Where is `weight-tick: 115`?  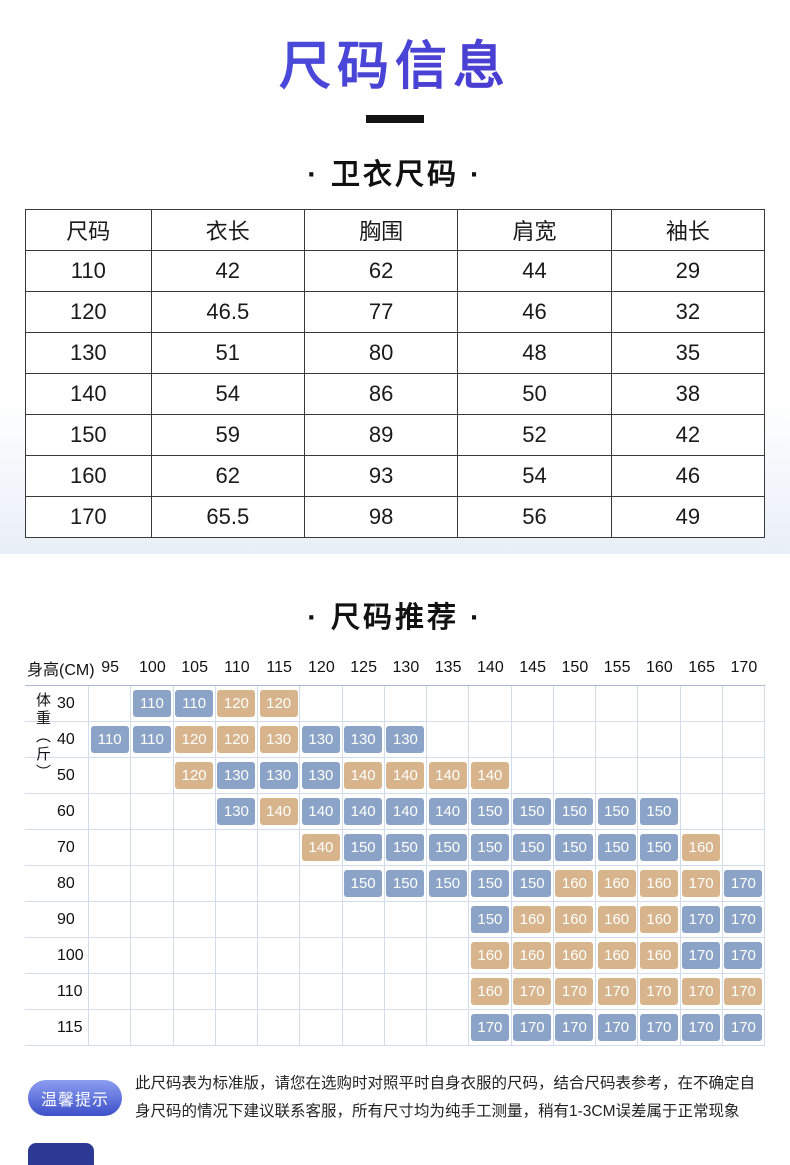 weight-tick: 115 is located at coordinates (57, 1028).